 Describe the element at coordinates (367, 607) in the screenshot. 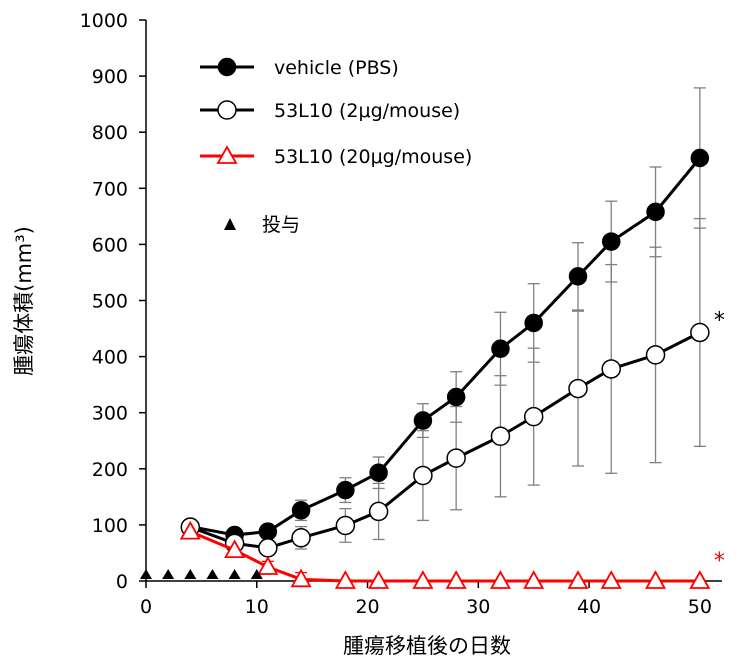

I see `x-tick-label: 20` at that location.